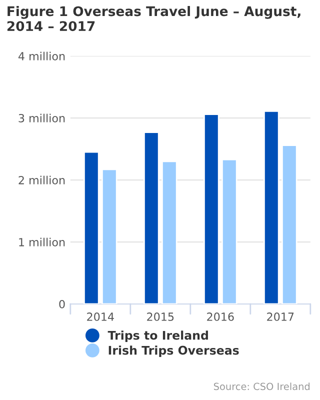 The height and width of the screenshot is (400, 320). Describe the element at coordinates (262, 386) in the screenshot. I see `source-note: Source: CSO Ireland` at that location.